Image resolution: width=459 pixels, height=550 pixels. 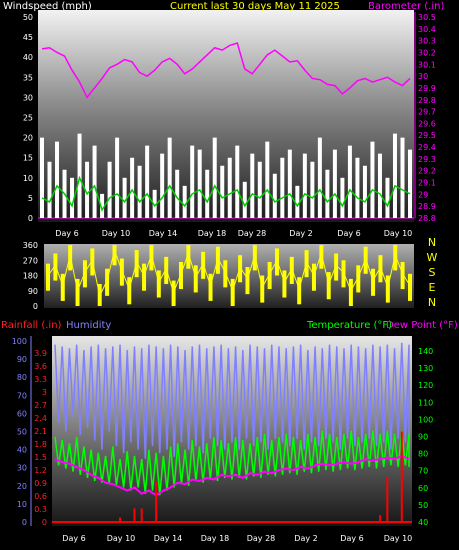 What do you see at coordinates (33, 291) in the screenshot?
I see `direction-tick-label: 90` at bounding box center [33, 291].